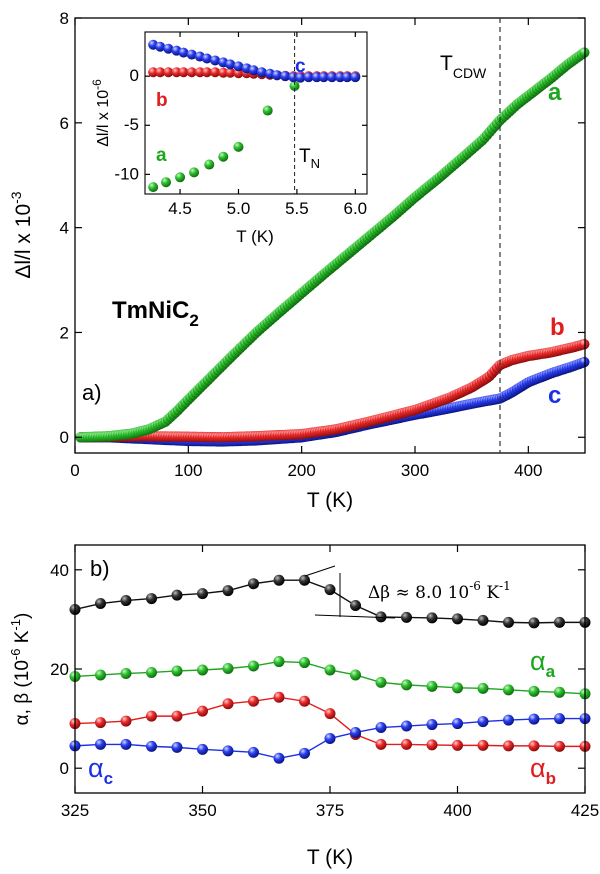 The height and width of the screenshot is (874, 600). What do you see at coordinates (584, 52) in the screenshot?
I see `main-point-a` at bounding box center [584, 52].